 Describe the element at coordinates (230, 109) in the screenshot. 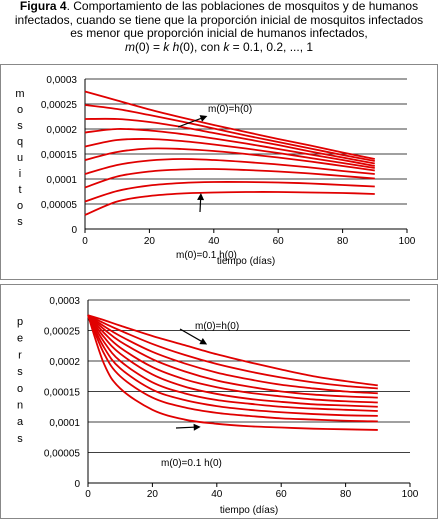

I see `mosquitos-annotation-label: m(0)=h(0)` at that location.